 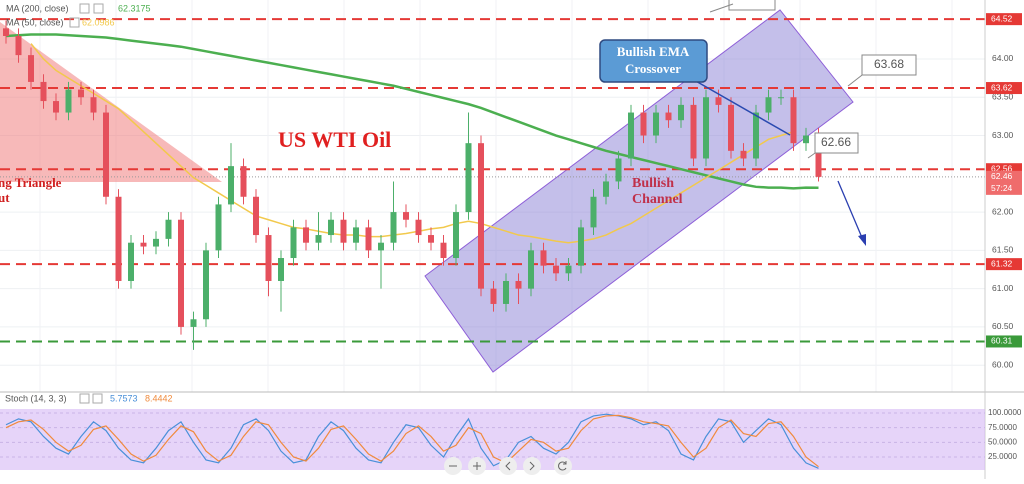 I want to click on y-tick-label: 25.0000, so click(x=1002, y=456).